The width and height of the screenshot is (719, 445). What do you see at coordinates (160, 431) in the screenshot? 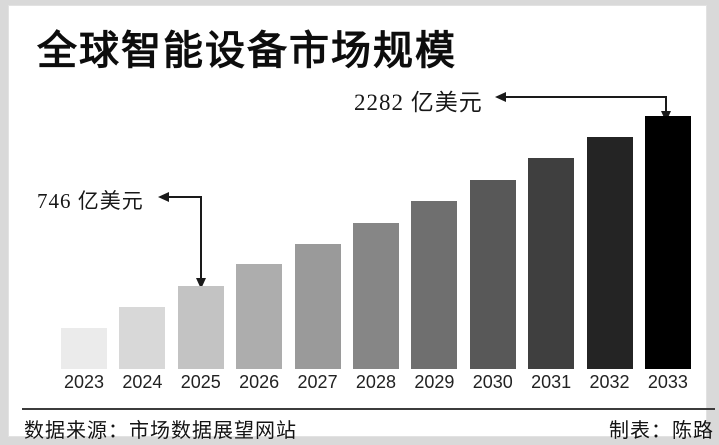
I see `data-source-text: 数据来源：市场数据展望网站` at bounding box center [160, 431].